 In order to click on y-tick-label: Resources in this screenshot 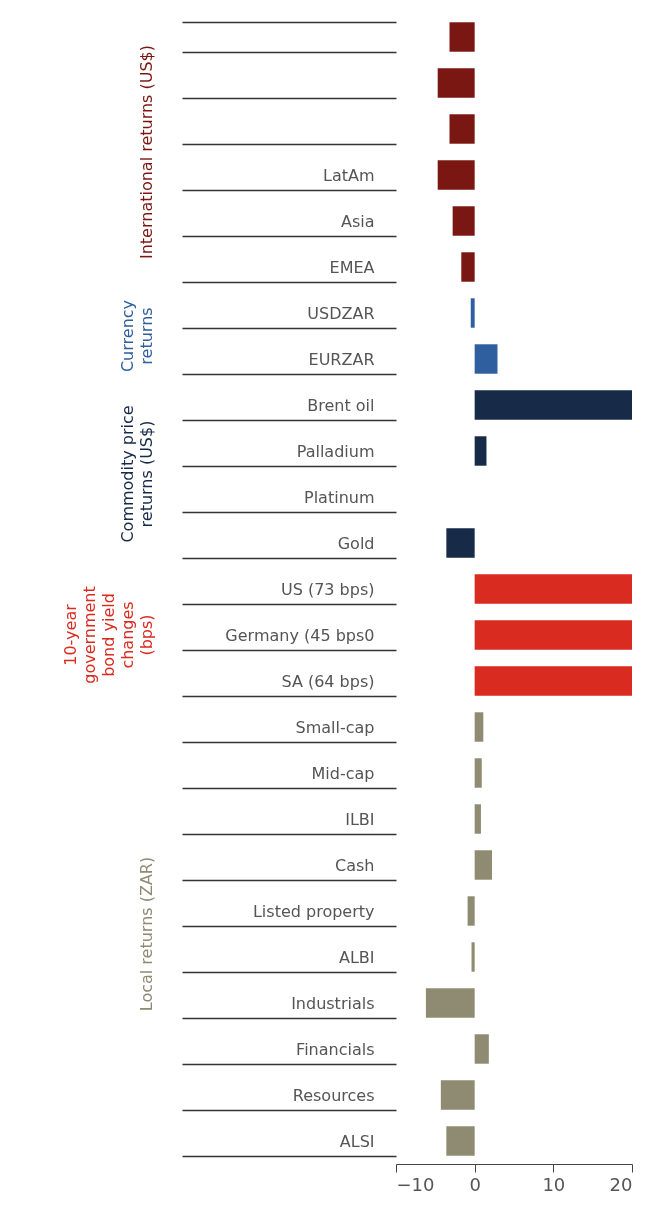, I will do `click(333, 1095)`.